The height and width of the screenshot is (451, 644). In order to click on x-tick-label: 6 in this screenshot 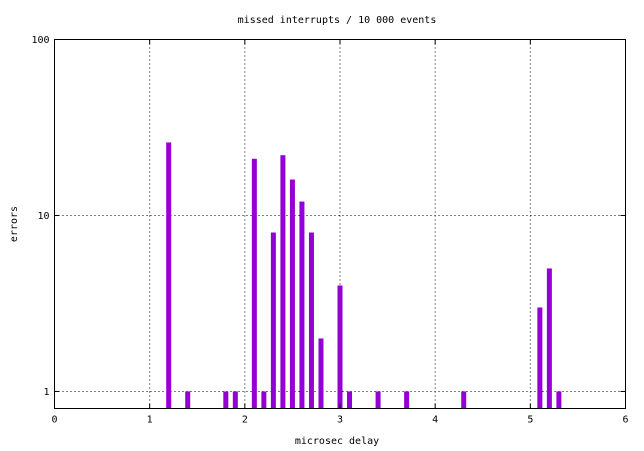, I will do `click(625, 420)`.